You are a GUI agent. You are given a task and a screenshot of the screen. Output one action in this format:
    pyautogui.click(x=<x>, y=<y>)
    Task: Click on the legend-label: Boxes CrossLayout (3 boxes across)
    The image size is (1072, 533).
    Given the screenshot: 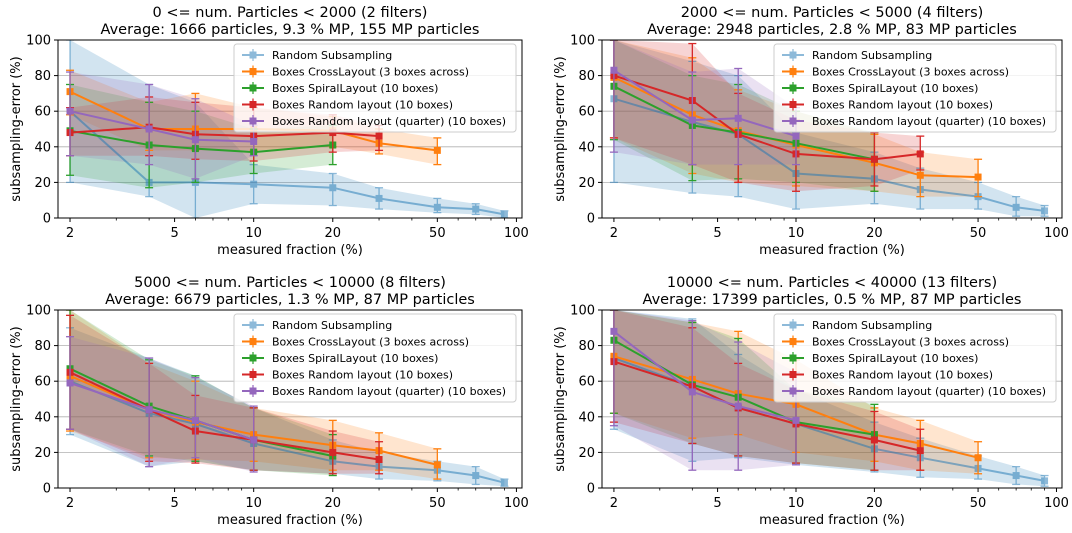 What is the action you would take?
    pyautogui.click(x=370, y=342)
    